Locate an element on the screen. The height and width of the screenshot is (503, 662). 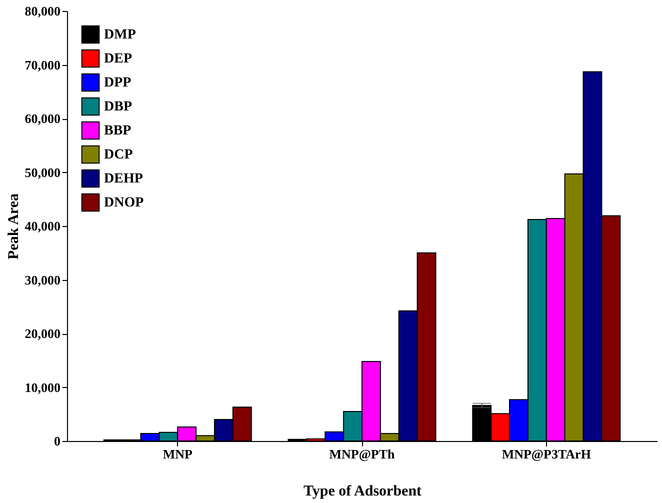
x-tick-label: MNP@P3TArH is located at coordinates (546, 454).